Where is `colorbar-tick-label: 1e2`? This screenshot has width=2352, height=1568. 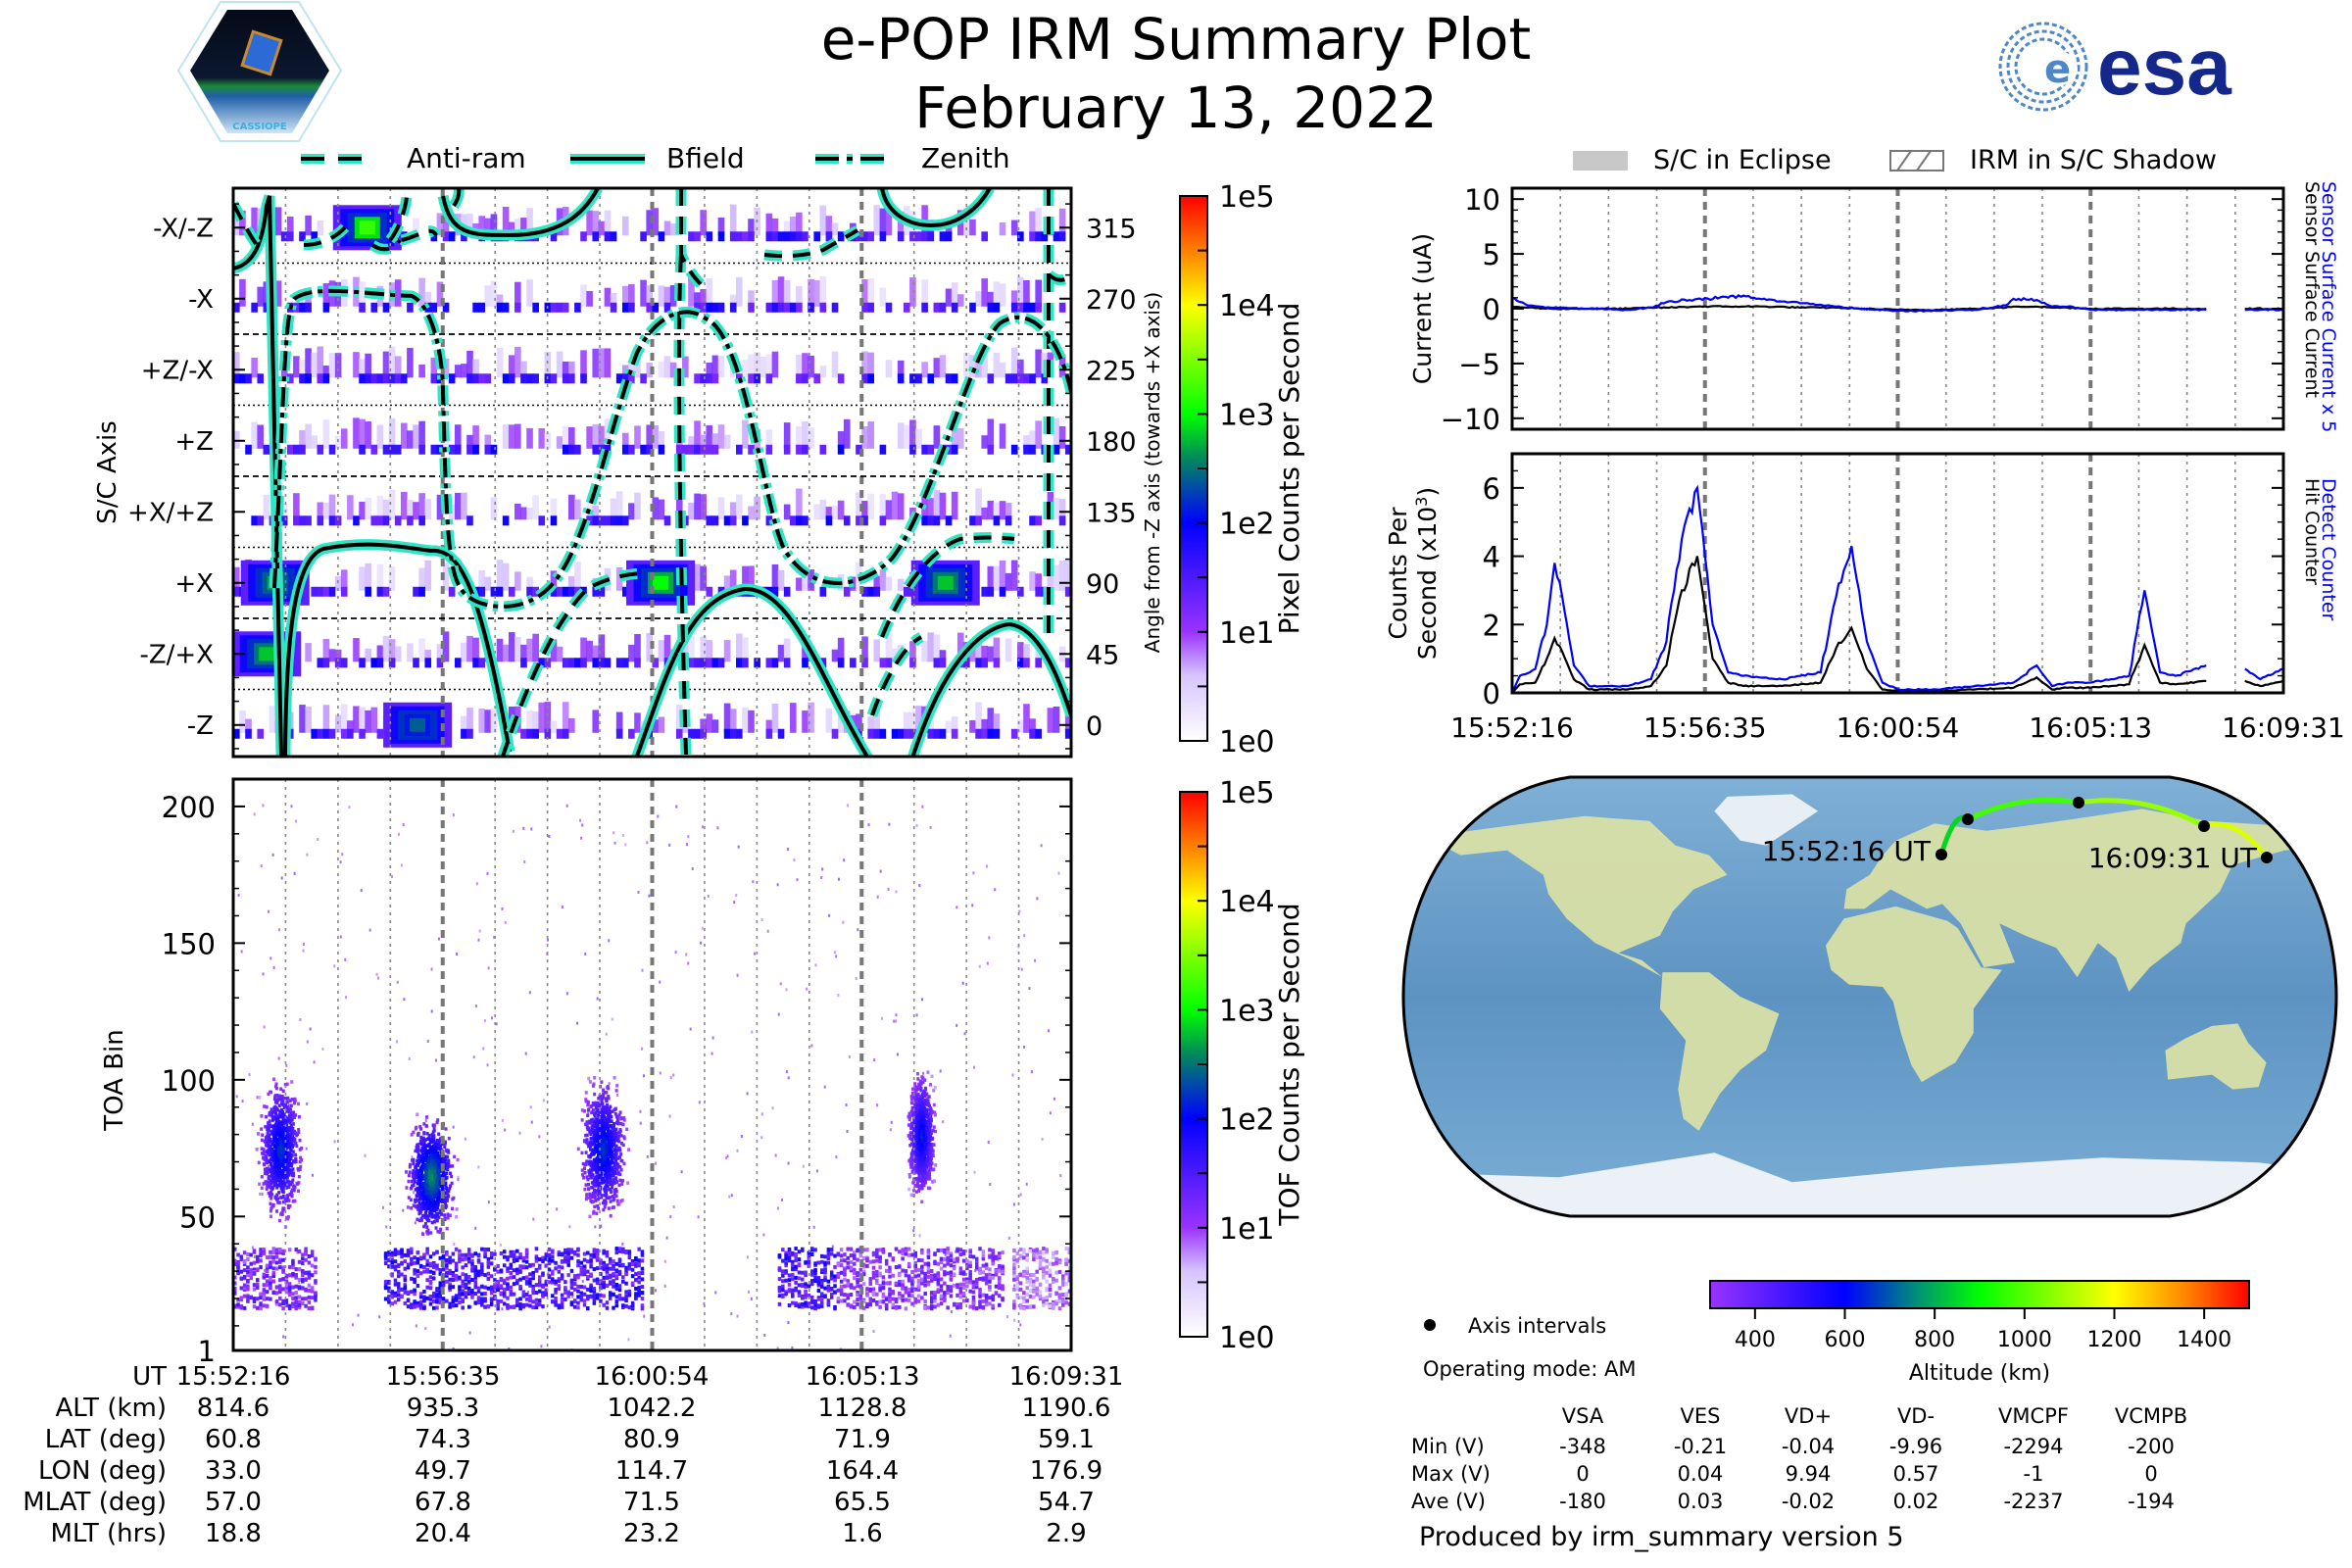 colorbar-tick-label: 1e2 is located at coordinates (1247, 525).